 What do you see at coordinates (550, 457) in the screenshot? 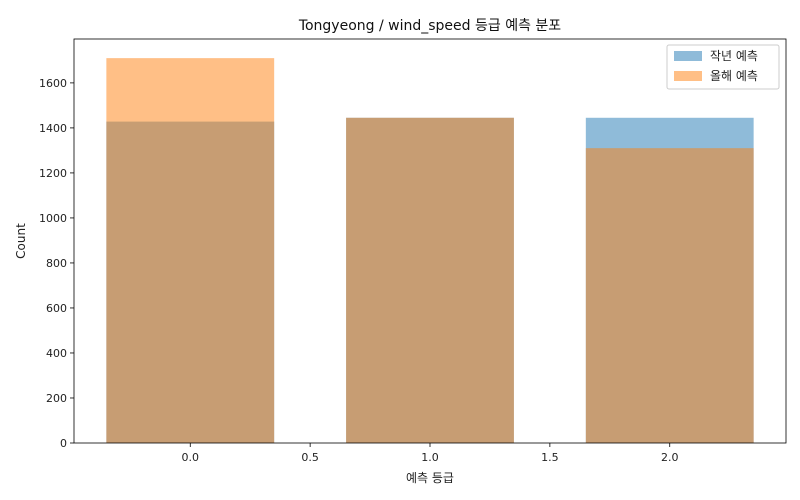
I see `x-tick-label: 1.5` at bounding box center [550, 457].